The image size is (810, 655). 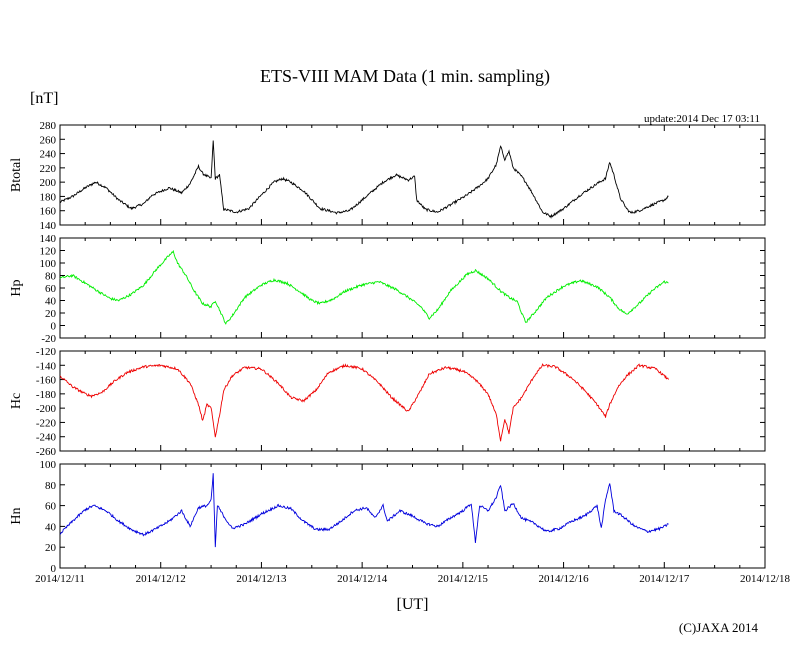 What do you see at coordinates (46, 452) in the screenshot?
I see `y-tick-label: -260` at bounding box center [46, 452].